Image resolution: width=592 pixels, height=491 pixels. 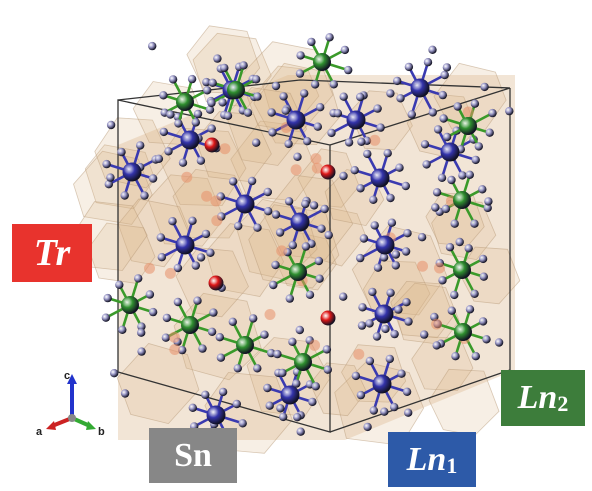 I want to click on ln1-label-base: Ln, so click(x=426, y=459).